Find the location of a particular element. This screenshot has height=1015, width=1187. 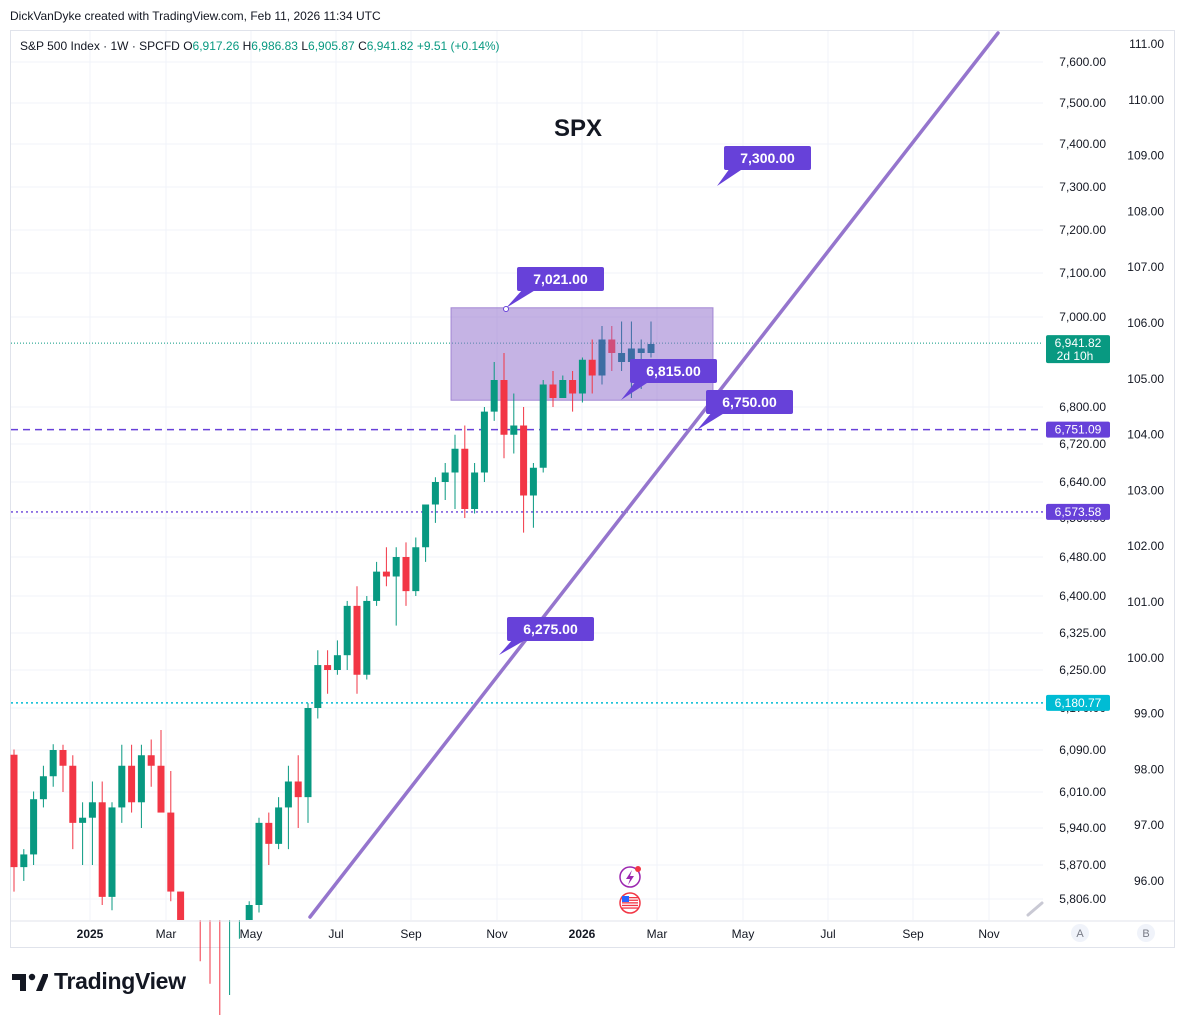

low-value: 6,905.87 is located at coordinates (331, 46).